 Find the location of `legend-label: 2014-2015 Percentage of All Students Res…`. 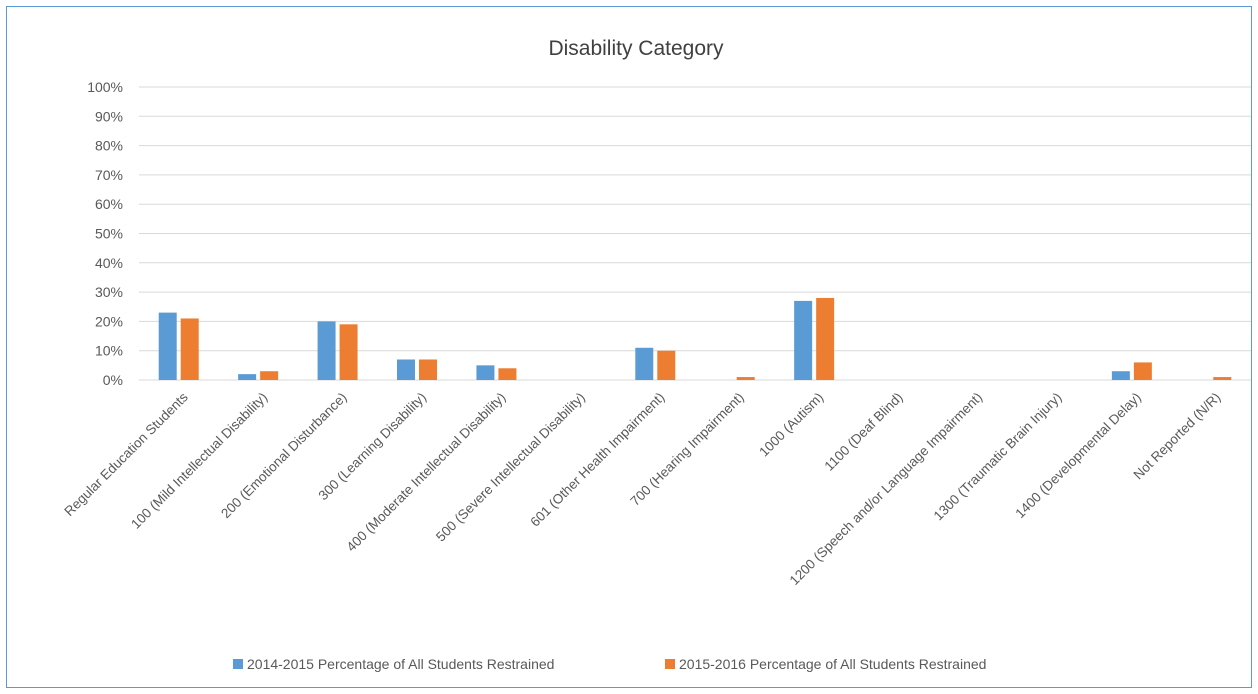

legend-label: 2014-2015 Percentage of All Students Res… is located at coordinates (400, 664).